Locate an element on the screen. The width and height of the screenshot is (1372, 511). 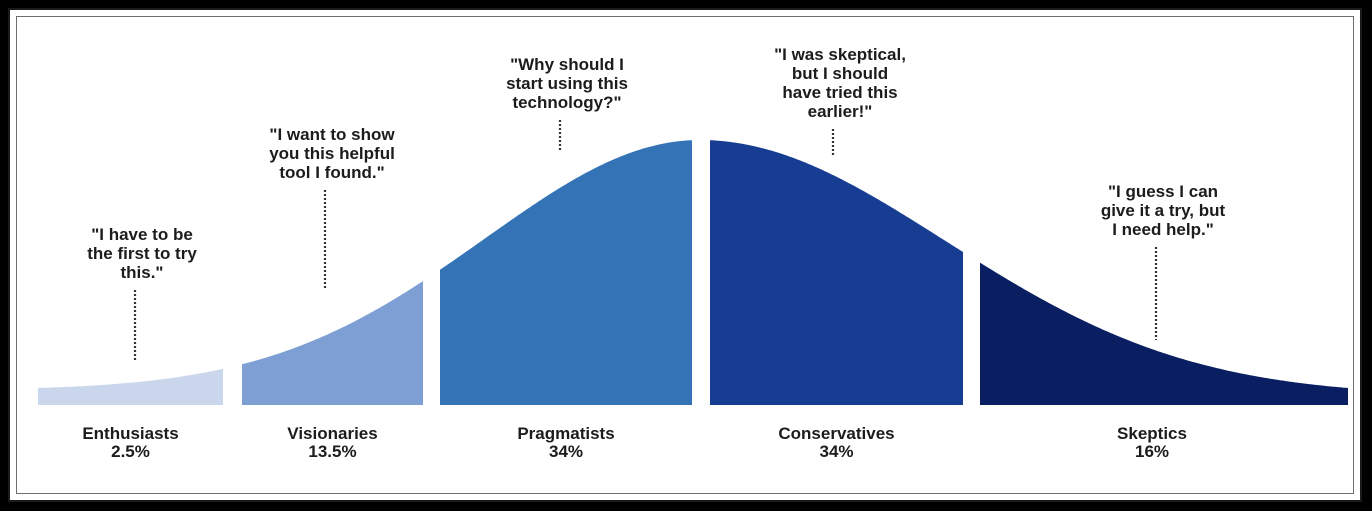
value-pragmatists: 34% is located at coordinates (566, 451).